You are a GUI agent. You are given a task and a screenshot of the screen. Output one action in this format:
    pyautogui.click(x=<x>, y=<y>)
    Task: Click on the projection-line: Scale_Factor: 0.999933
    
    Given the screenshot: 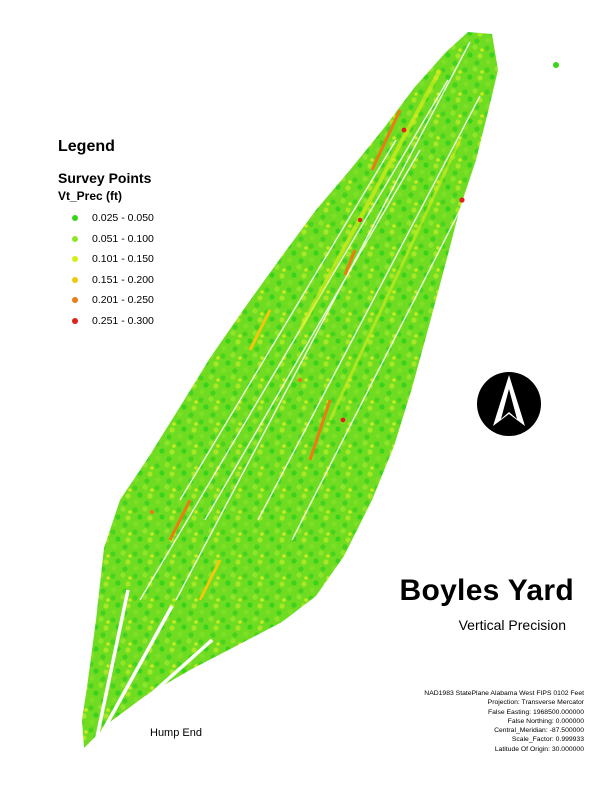 What is the action you would take?
    pyautogui.click(x=547, y=740)
    